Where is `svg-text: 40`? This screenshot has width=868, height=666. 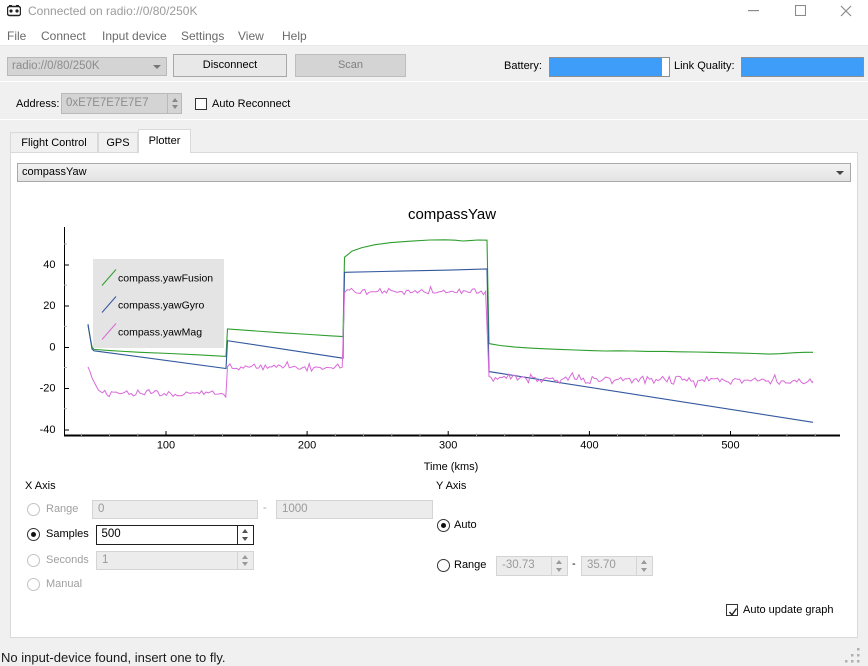
svg-text: 40 is located at coordinates (49, 265).